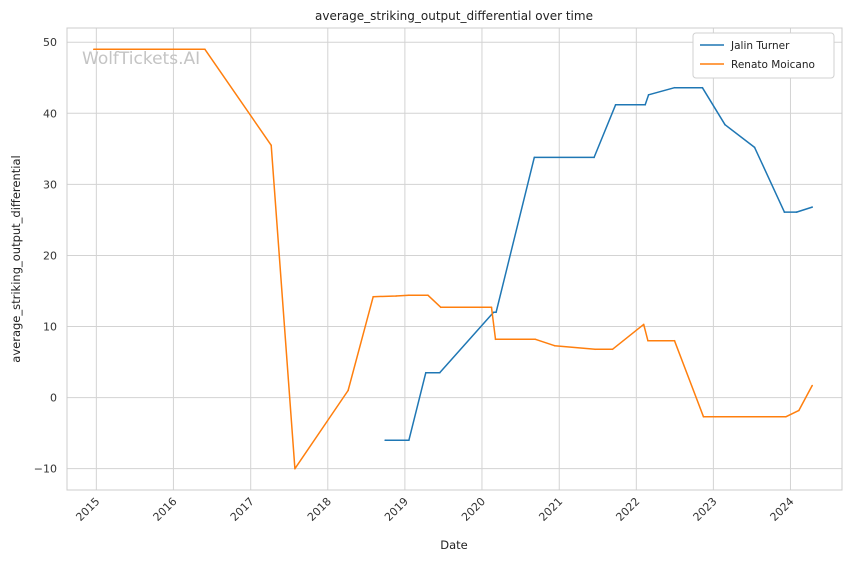 This screenshot has height=561, width=850. Describe the element at coordinates (627, 509) in the screenshot. I see `x-tick-label: 2022` at that location.